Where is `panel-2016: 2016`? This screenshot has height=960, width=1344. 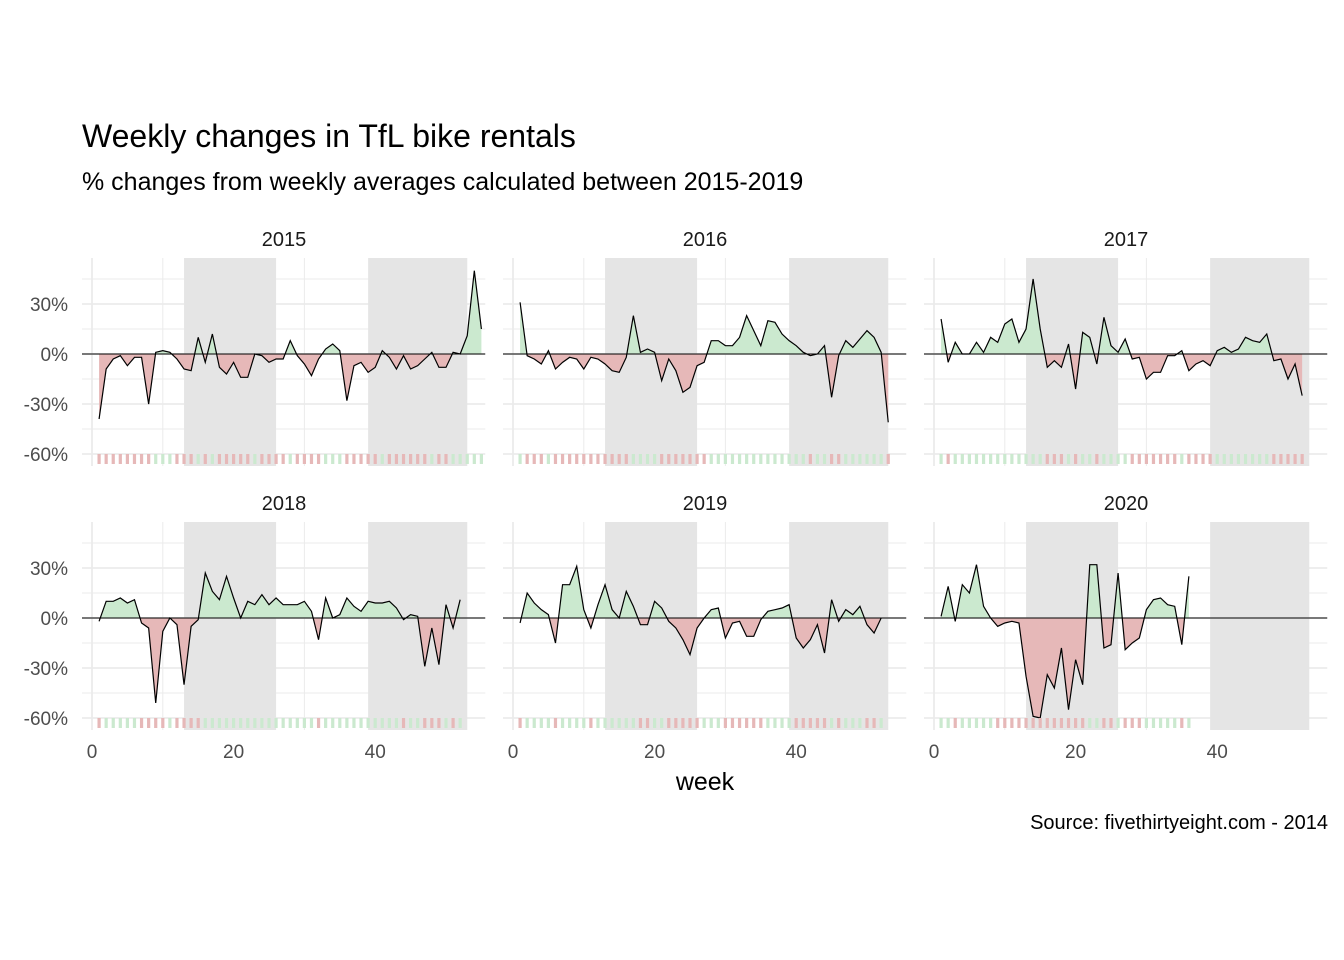 panel-2016: 2016 is located at coordinates (705, 347).